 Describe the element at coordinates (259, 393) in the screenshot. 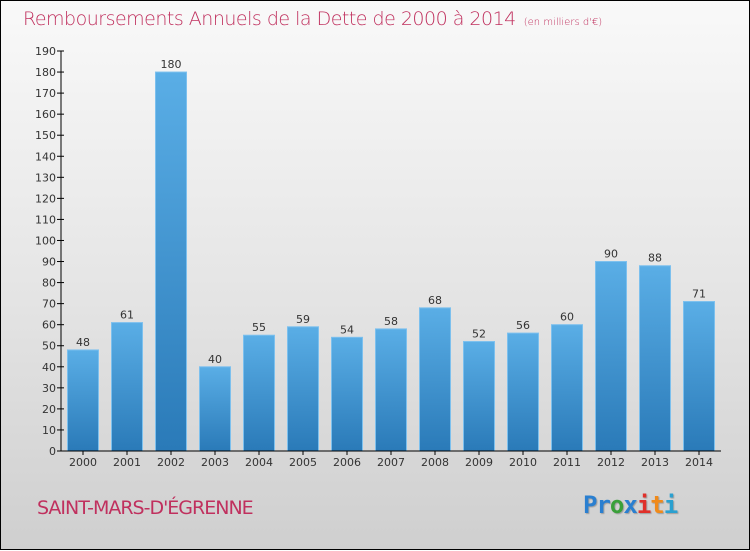

I see `bar-2004` at that location.